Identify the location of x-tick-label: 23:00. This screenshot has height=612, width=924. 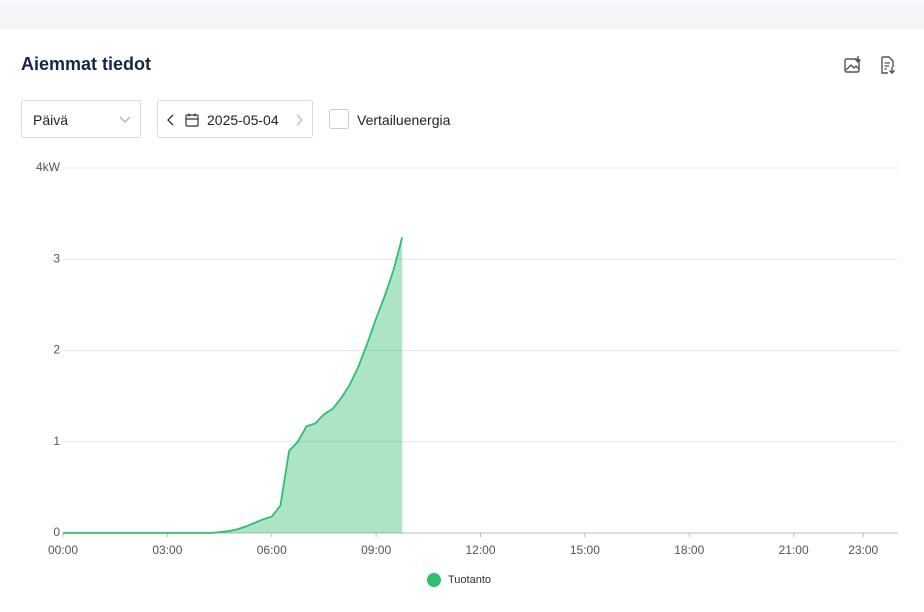
(863, 550).